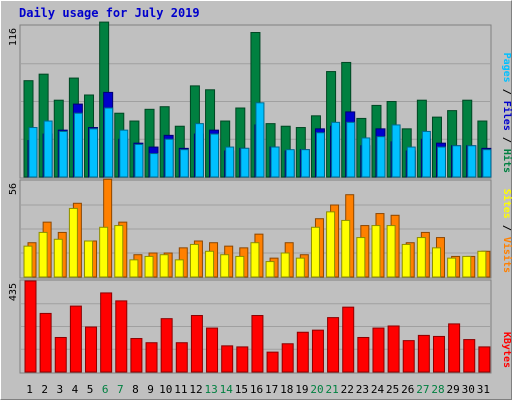 The width and height of the screenshot is (512, 400). Describe the element at coordinates (506, 161) in the screenshot. I see `legend-item: Hits` at that location.